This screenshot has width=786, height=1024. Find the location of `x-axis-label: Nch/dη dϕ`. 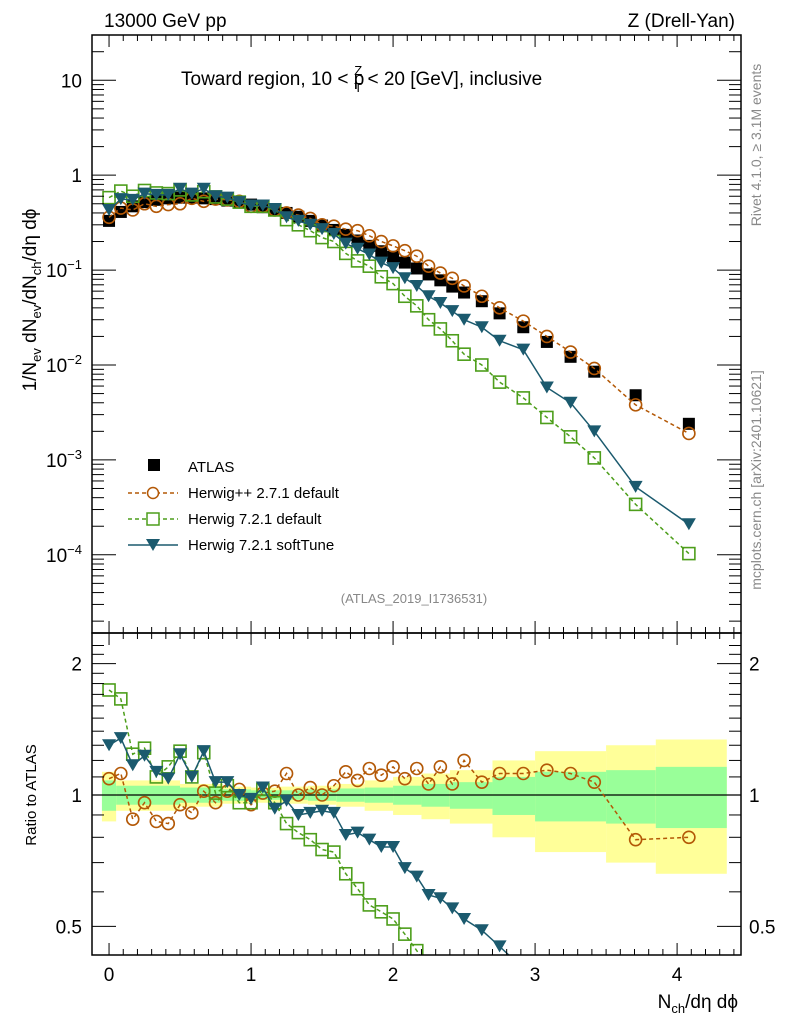

x-axis-label: Nch/dη dϕ is located at coordinates (698, 1004).